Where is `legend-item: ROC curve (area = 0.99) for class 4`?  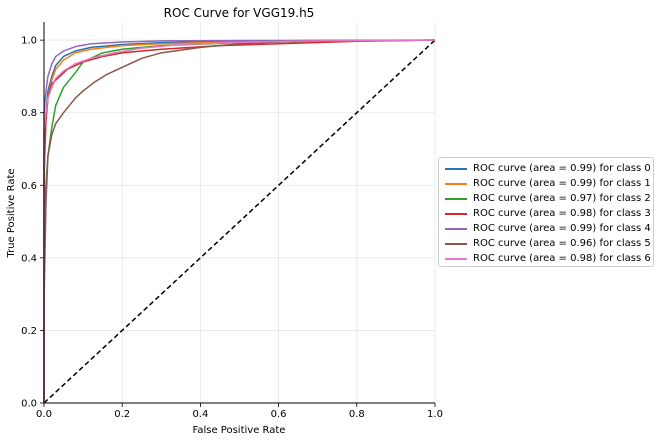
legend-item: ROC curve (area = 0.99) for class 4 is located at coordinates (548, 228).